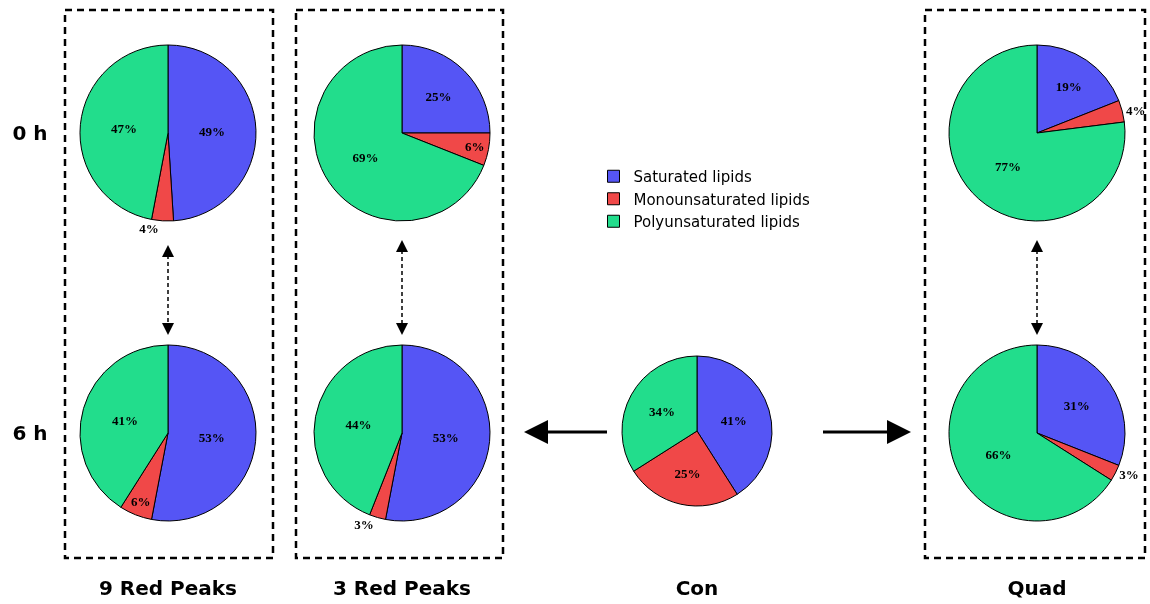 The height and width of the screenshot is (604, 1150). What do you see at coordinates (211, 132) in the screenshot?
I see `data-label: 49%` at bounding box center [211, 132].